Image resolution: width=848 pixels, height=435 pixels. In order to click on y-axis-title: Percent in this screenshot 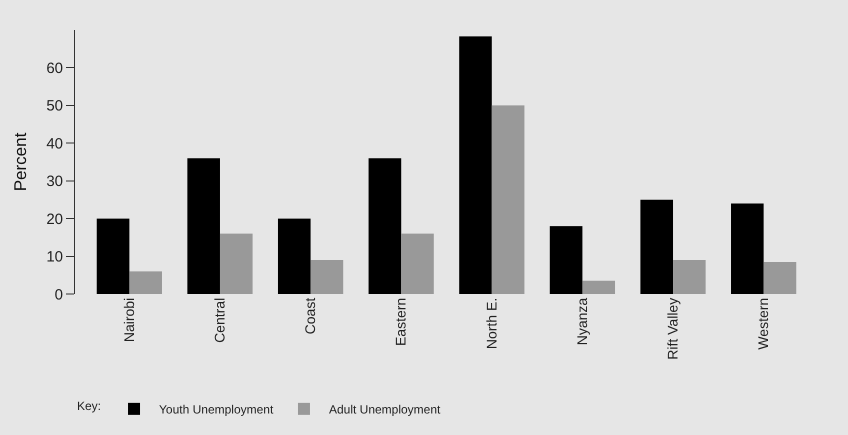, I will do `click(20, 162)`.